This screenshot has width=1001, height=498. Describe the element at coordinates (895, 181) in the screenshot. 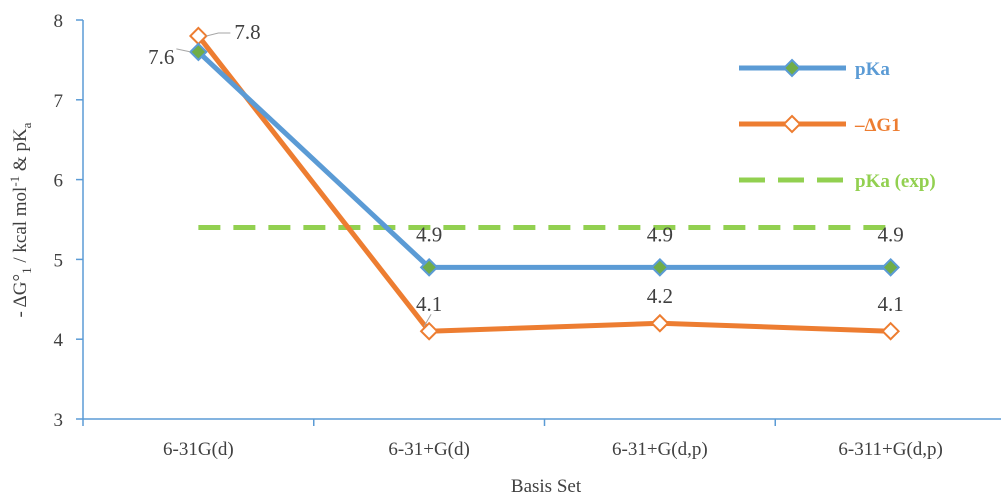

I see `legend-label: pKa (exp)` at that location.